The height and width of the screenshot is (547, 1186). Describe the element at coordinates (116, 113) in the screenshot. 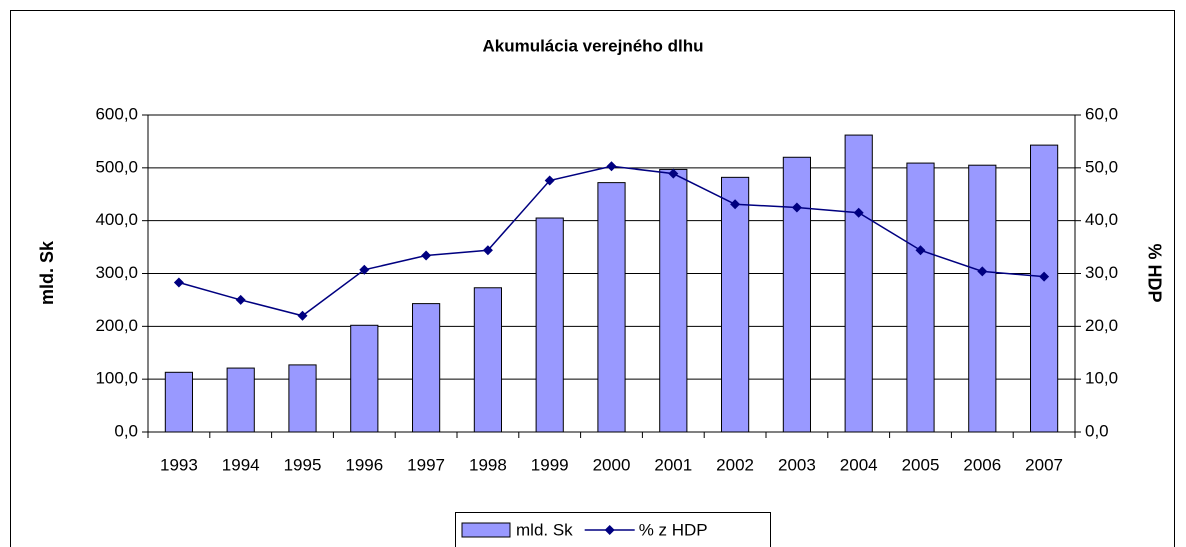

I see `y-tick-label: 600,0` at that location.